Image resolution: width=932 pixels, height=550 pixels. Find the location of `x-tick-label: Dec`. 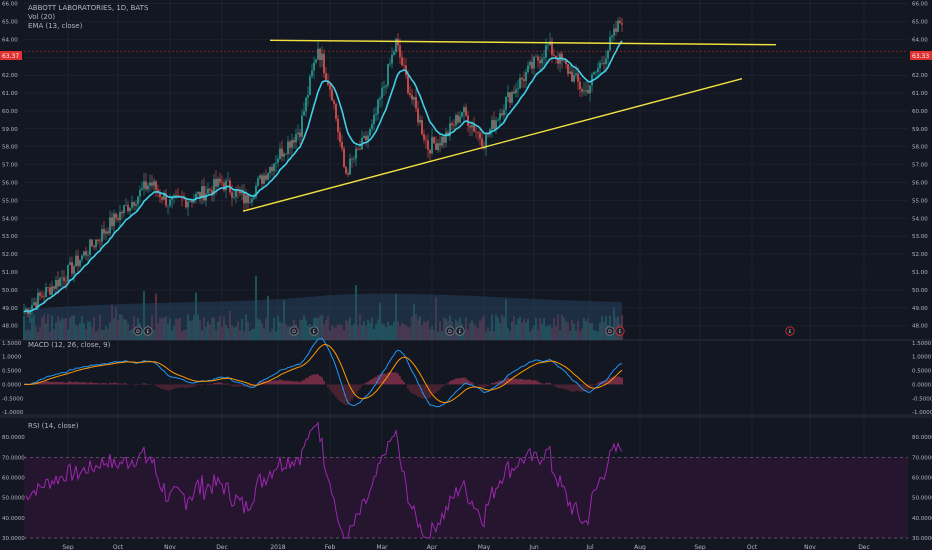

x-tick-label: Dec is located at coordinates (864, 547).